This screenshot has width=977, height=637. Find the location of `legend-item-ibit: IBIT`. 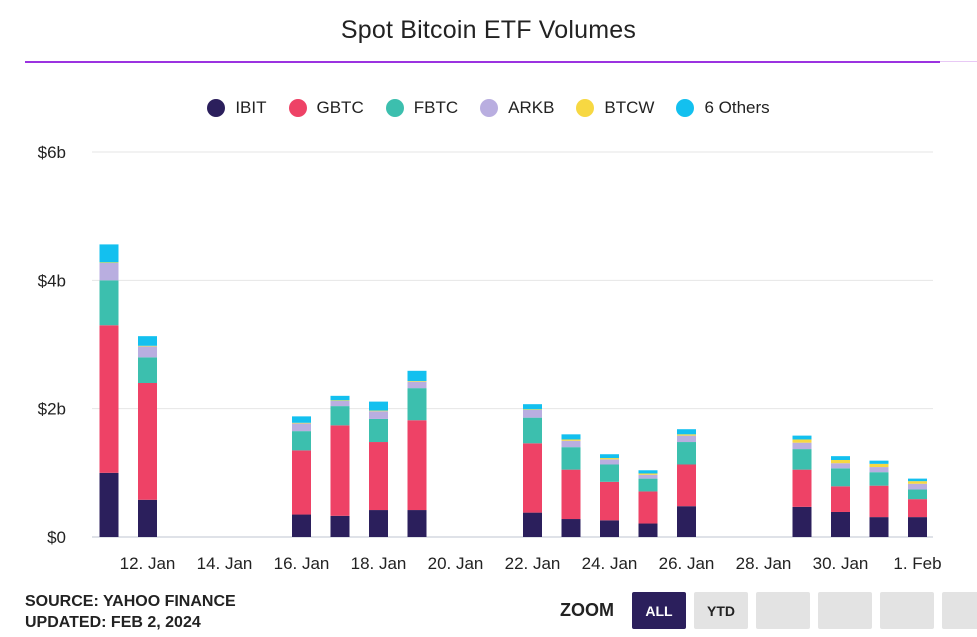

legend-item-ibit: IBIT is located at coordinates (237, 108).